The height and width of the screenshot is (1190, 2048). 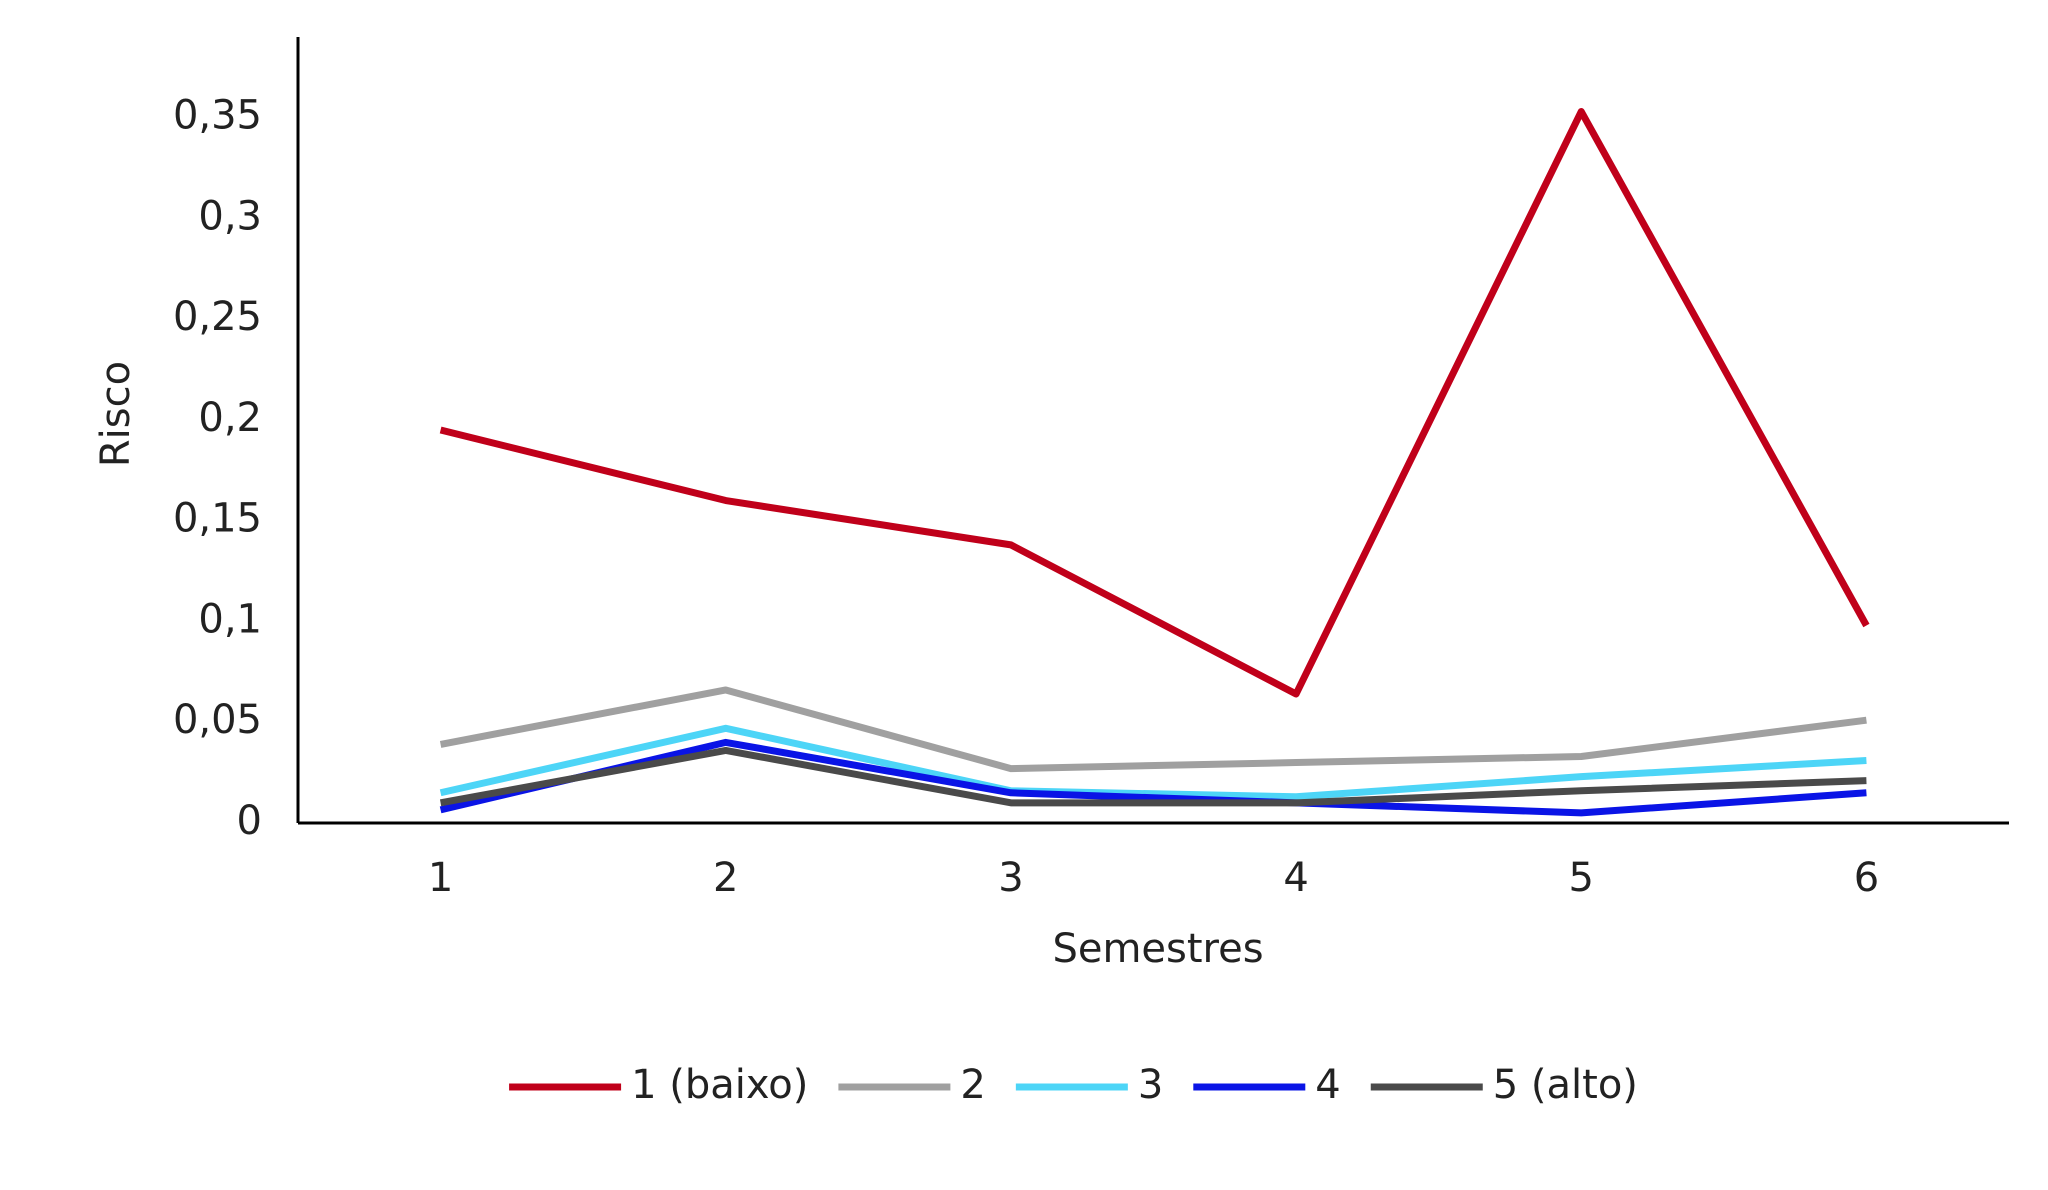 I want to click on y-tick-label: 0,25, so click(x=217, y=317).